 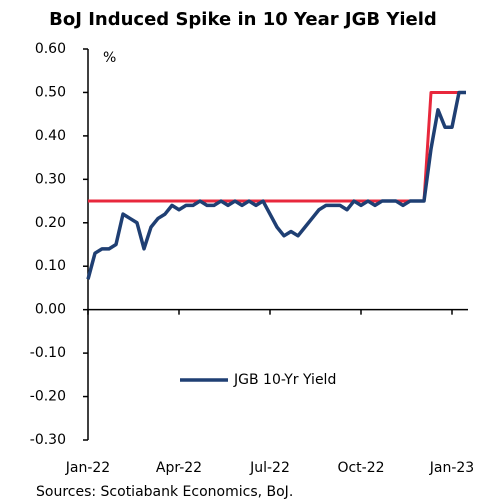 What do you see at coordinates (48, 353) in the screenshot?
I see `y-tick-label: -0.10` at bounding box center [48, 353].